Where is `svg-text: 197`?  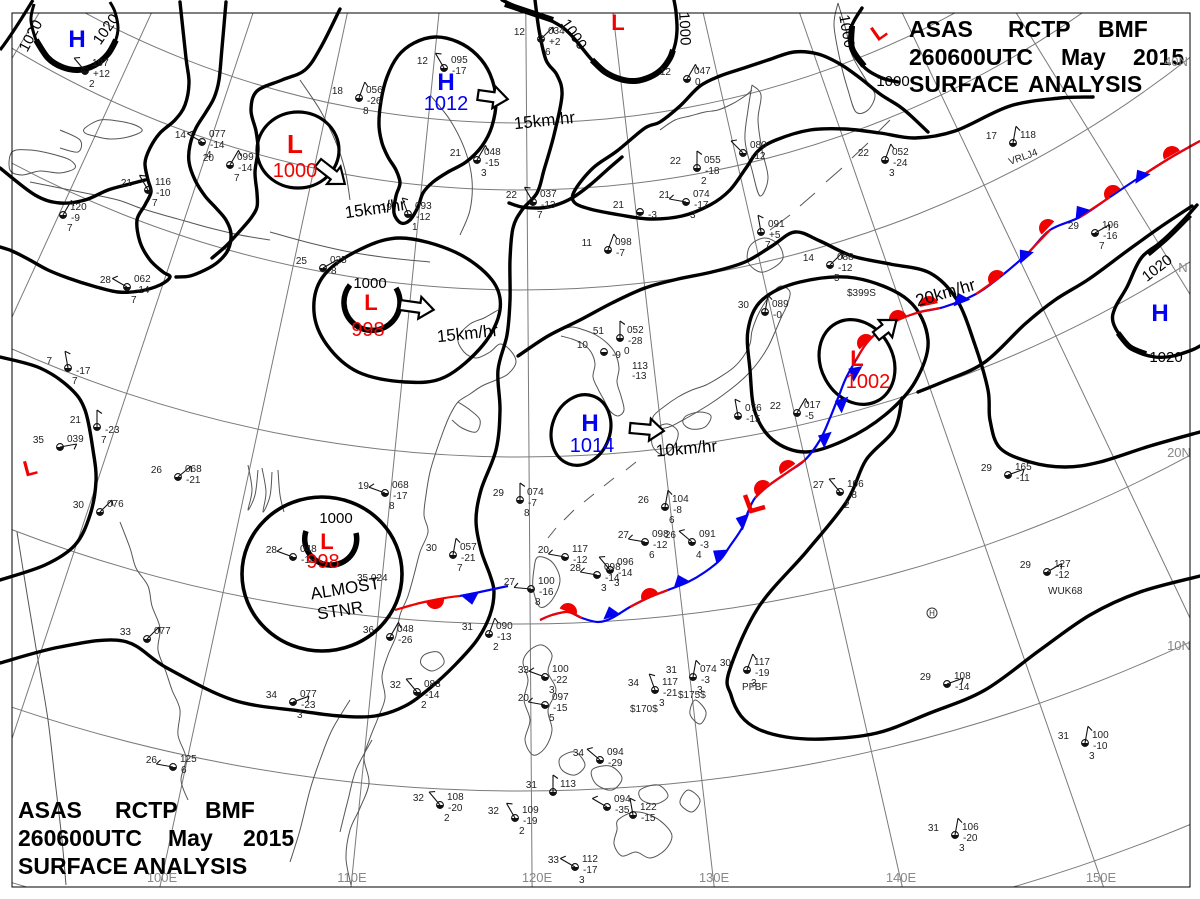 svg-text: 197 is located at coordinates (100, 63).